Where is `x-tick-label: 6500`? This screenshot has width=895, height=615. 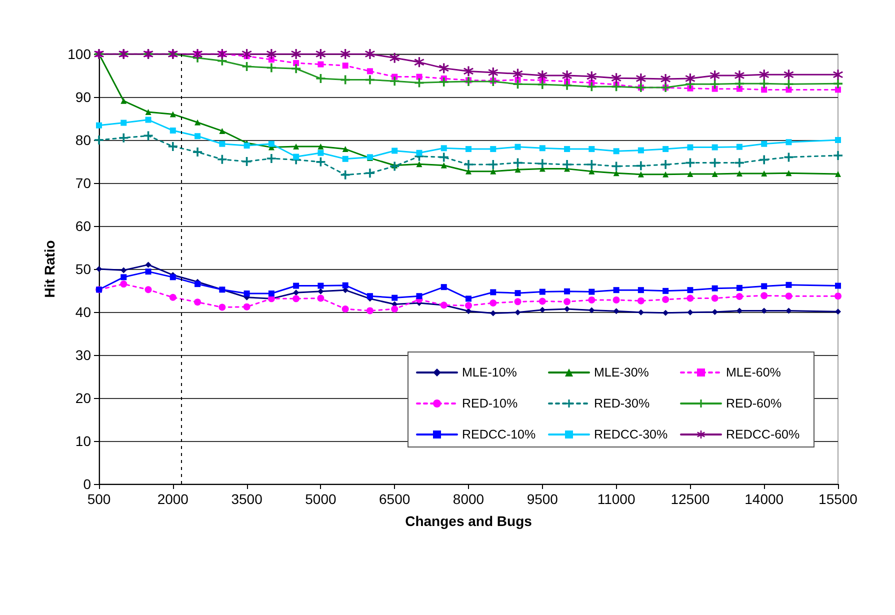
x-tick-label: 6500 is located at coordinates (394, 499).